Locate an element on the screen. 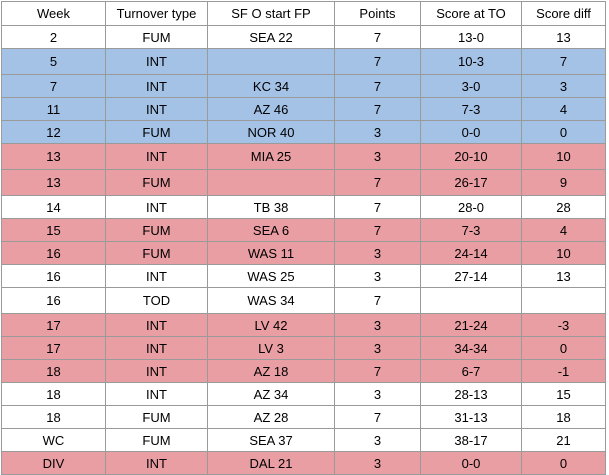  week-cell: DIV is located at coordinates (53, 463).